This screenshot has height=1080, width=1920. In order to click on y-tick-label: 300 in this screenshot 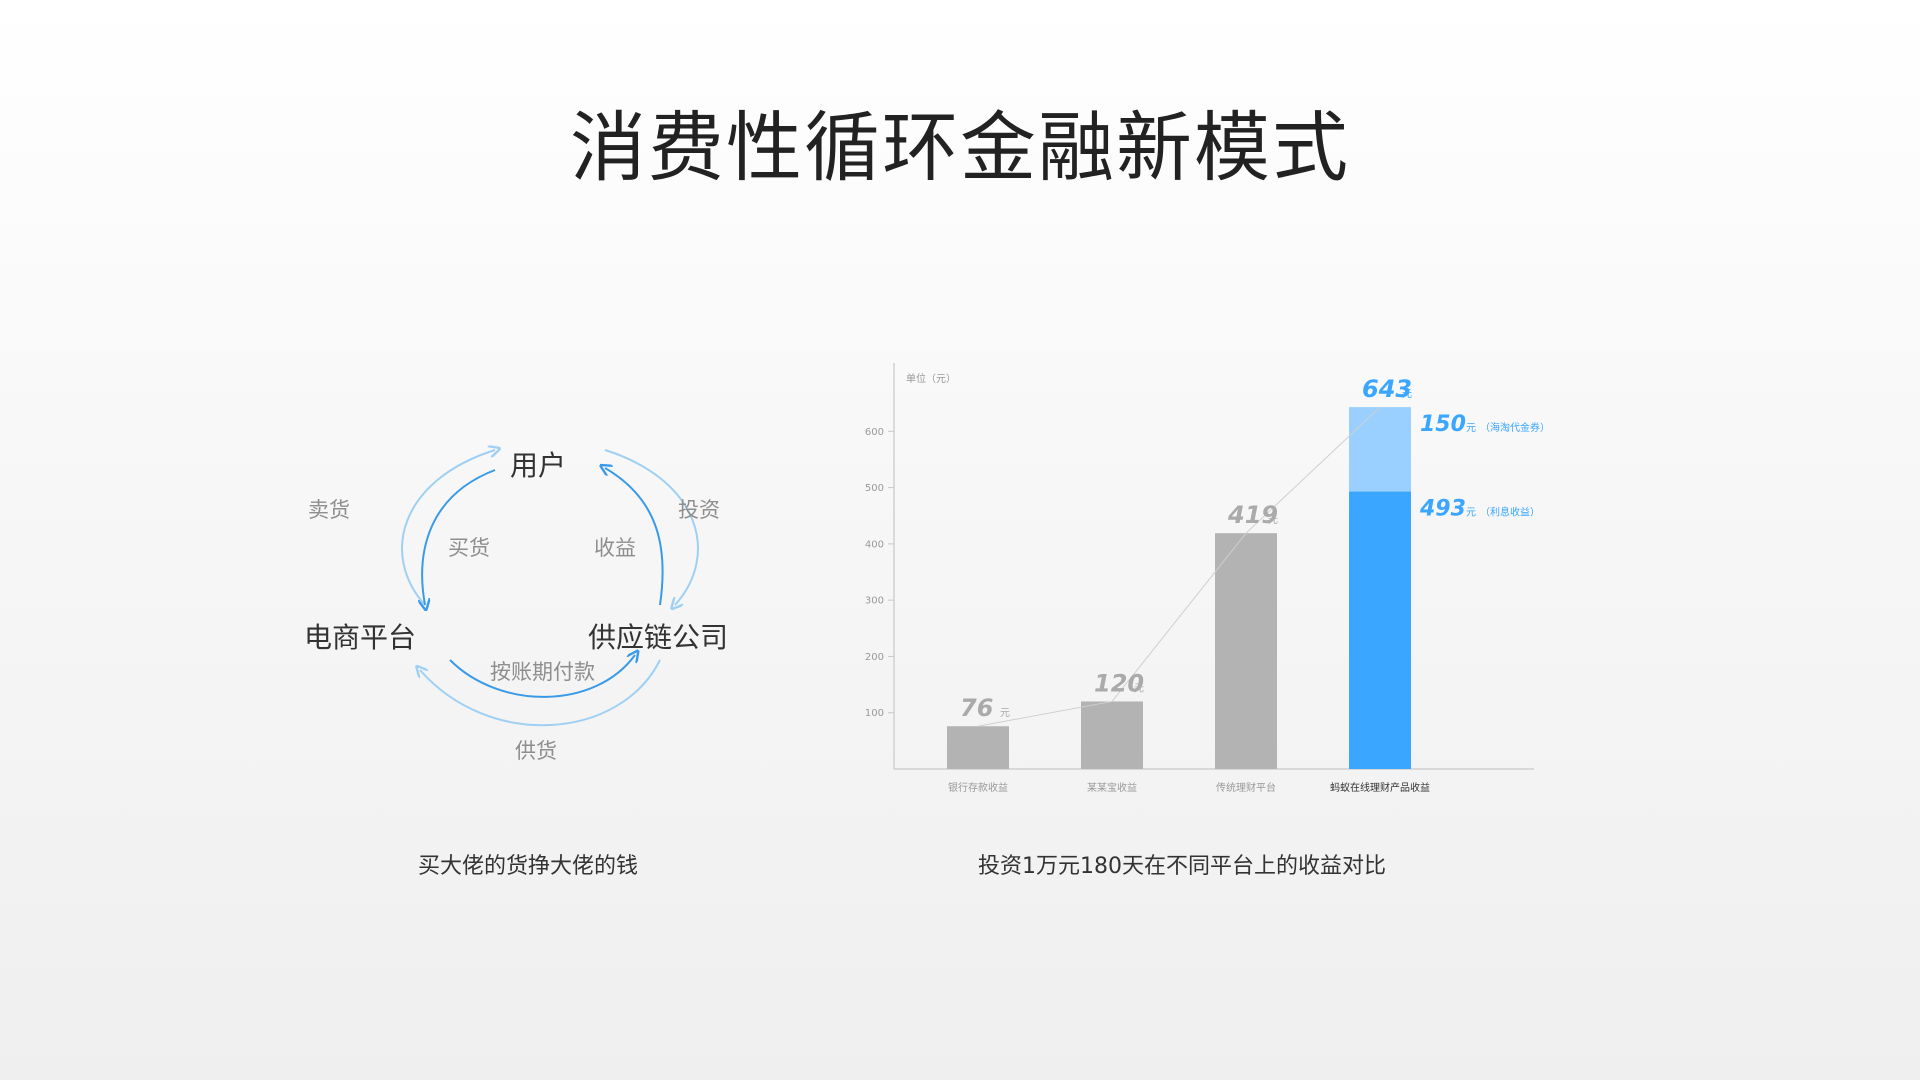, I will do `click(874, 601)`.